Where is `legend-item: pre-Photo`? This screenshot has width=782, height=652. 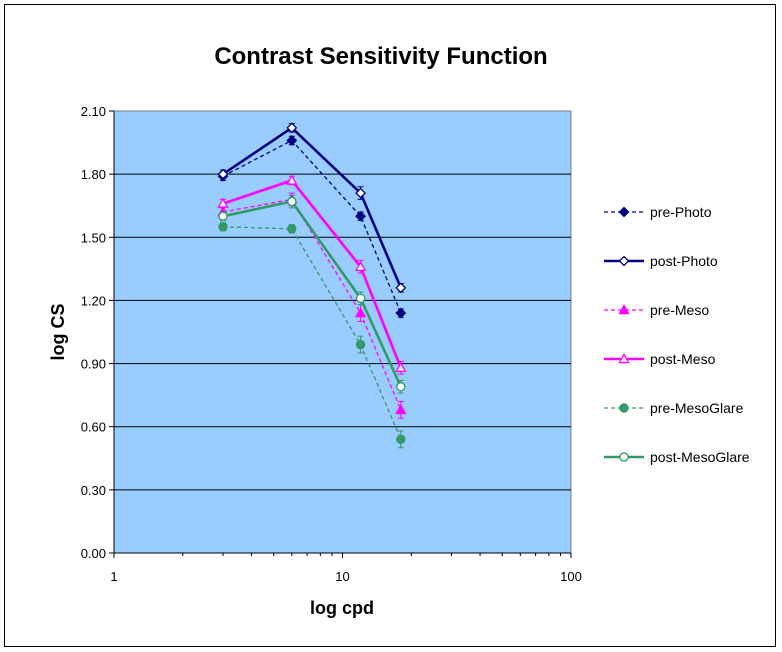 legend-item: pre-Photo is located at coordinates (658, 212).